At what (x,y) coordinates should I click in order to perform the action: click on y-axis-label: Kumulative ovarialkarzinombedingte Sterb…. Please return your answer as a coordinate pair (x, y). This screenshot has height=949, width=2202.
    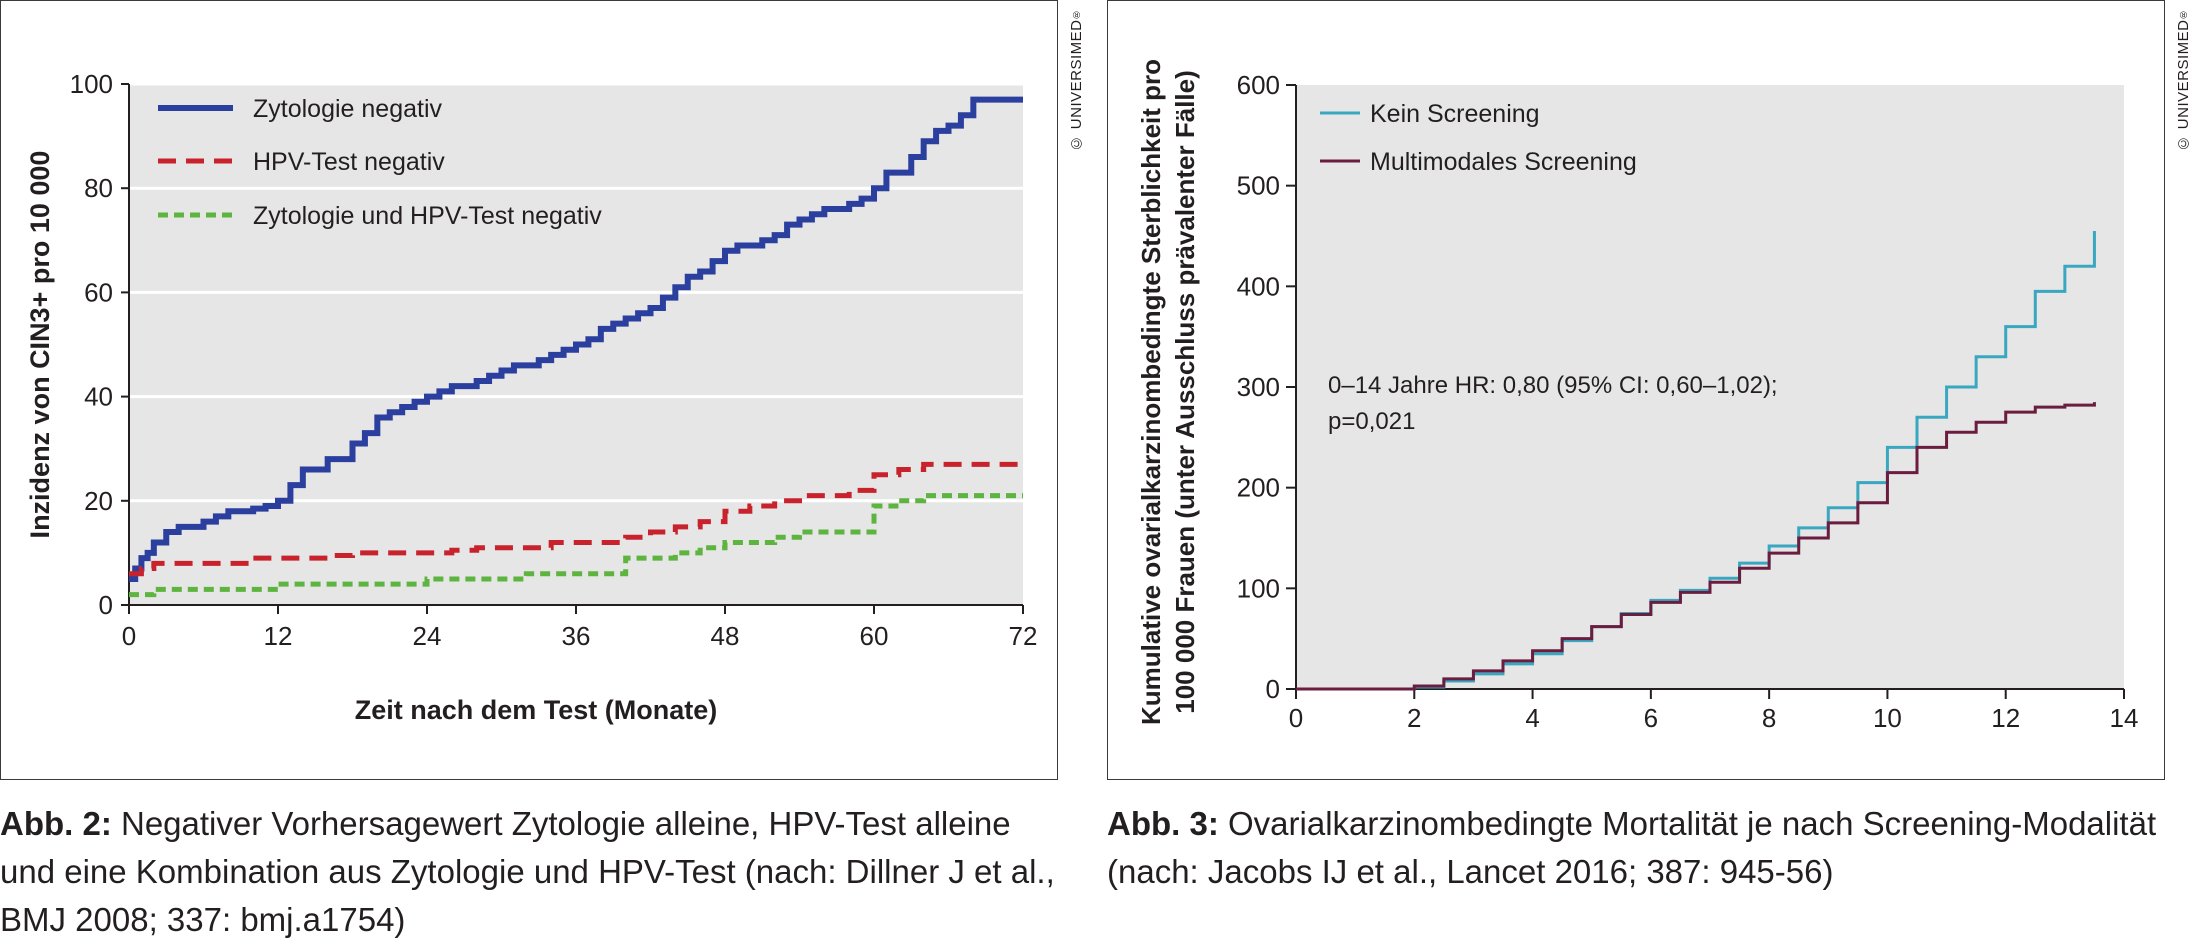
    Looking at the image, I should click on (1168, 392).